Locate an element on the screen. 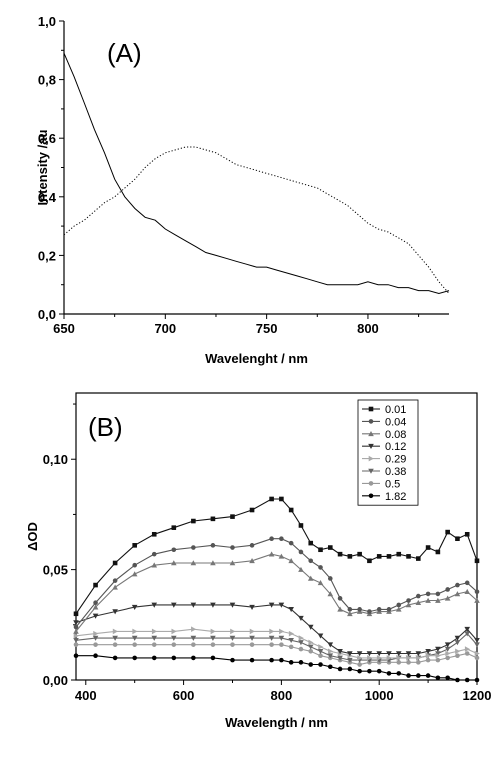 This screenshot has width=496, height=761. panel-a-y-tick-label: 0,2 is located at coordinates (47, 255).